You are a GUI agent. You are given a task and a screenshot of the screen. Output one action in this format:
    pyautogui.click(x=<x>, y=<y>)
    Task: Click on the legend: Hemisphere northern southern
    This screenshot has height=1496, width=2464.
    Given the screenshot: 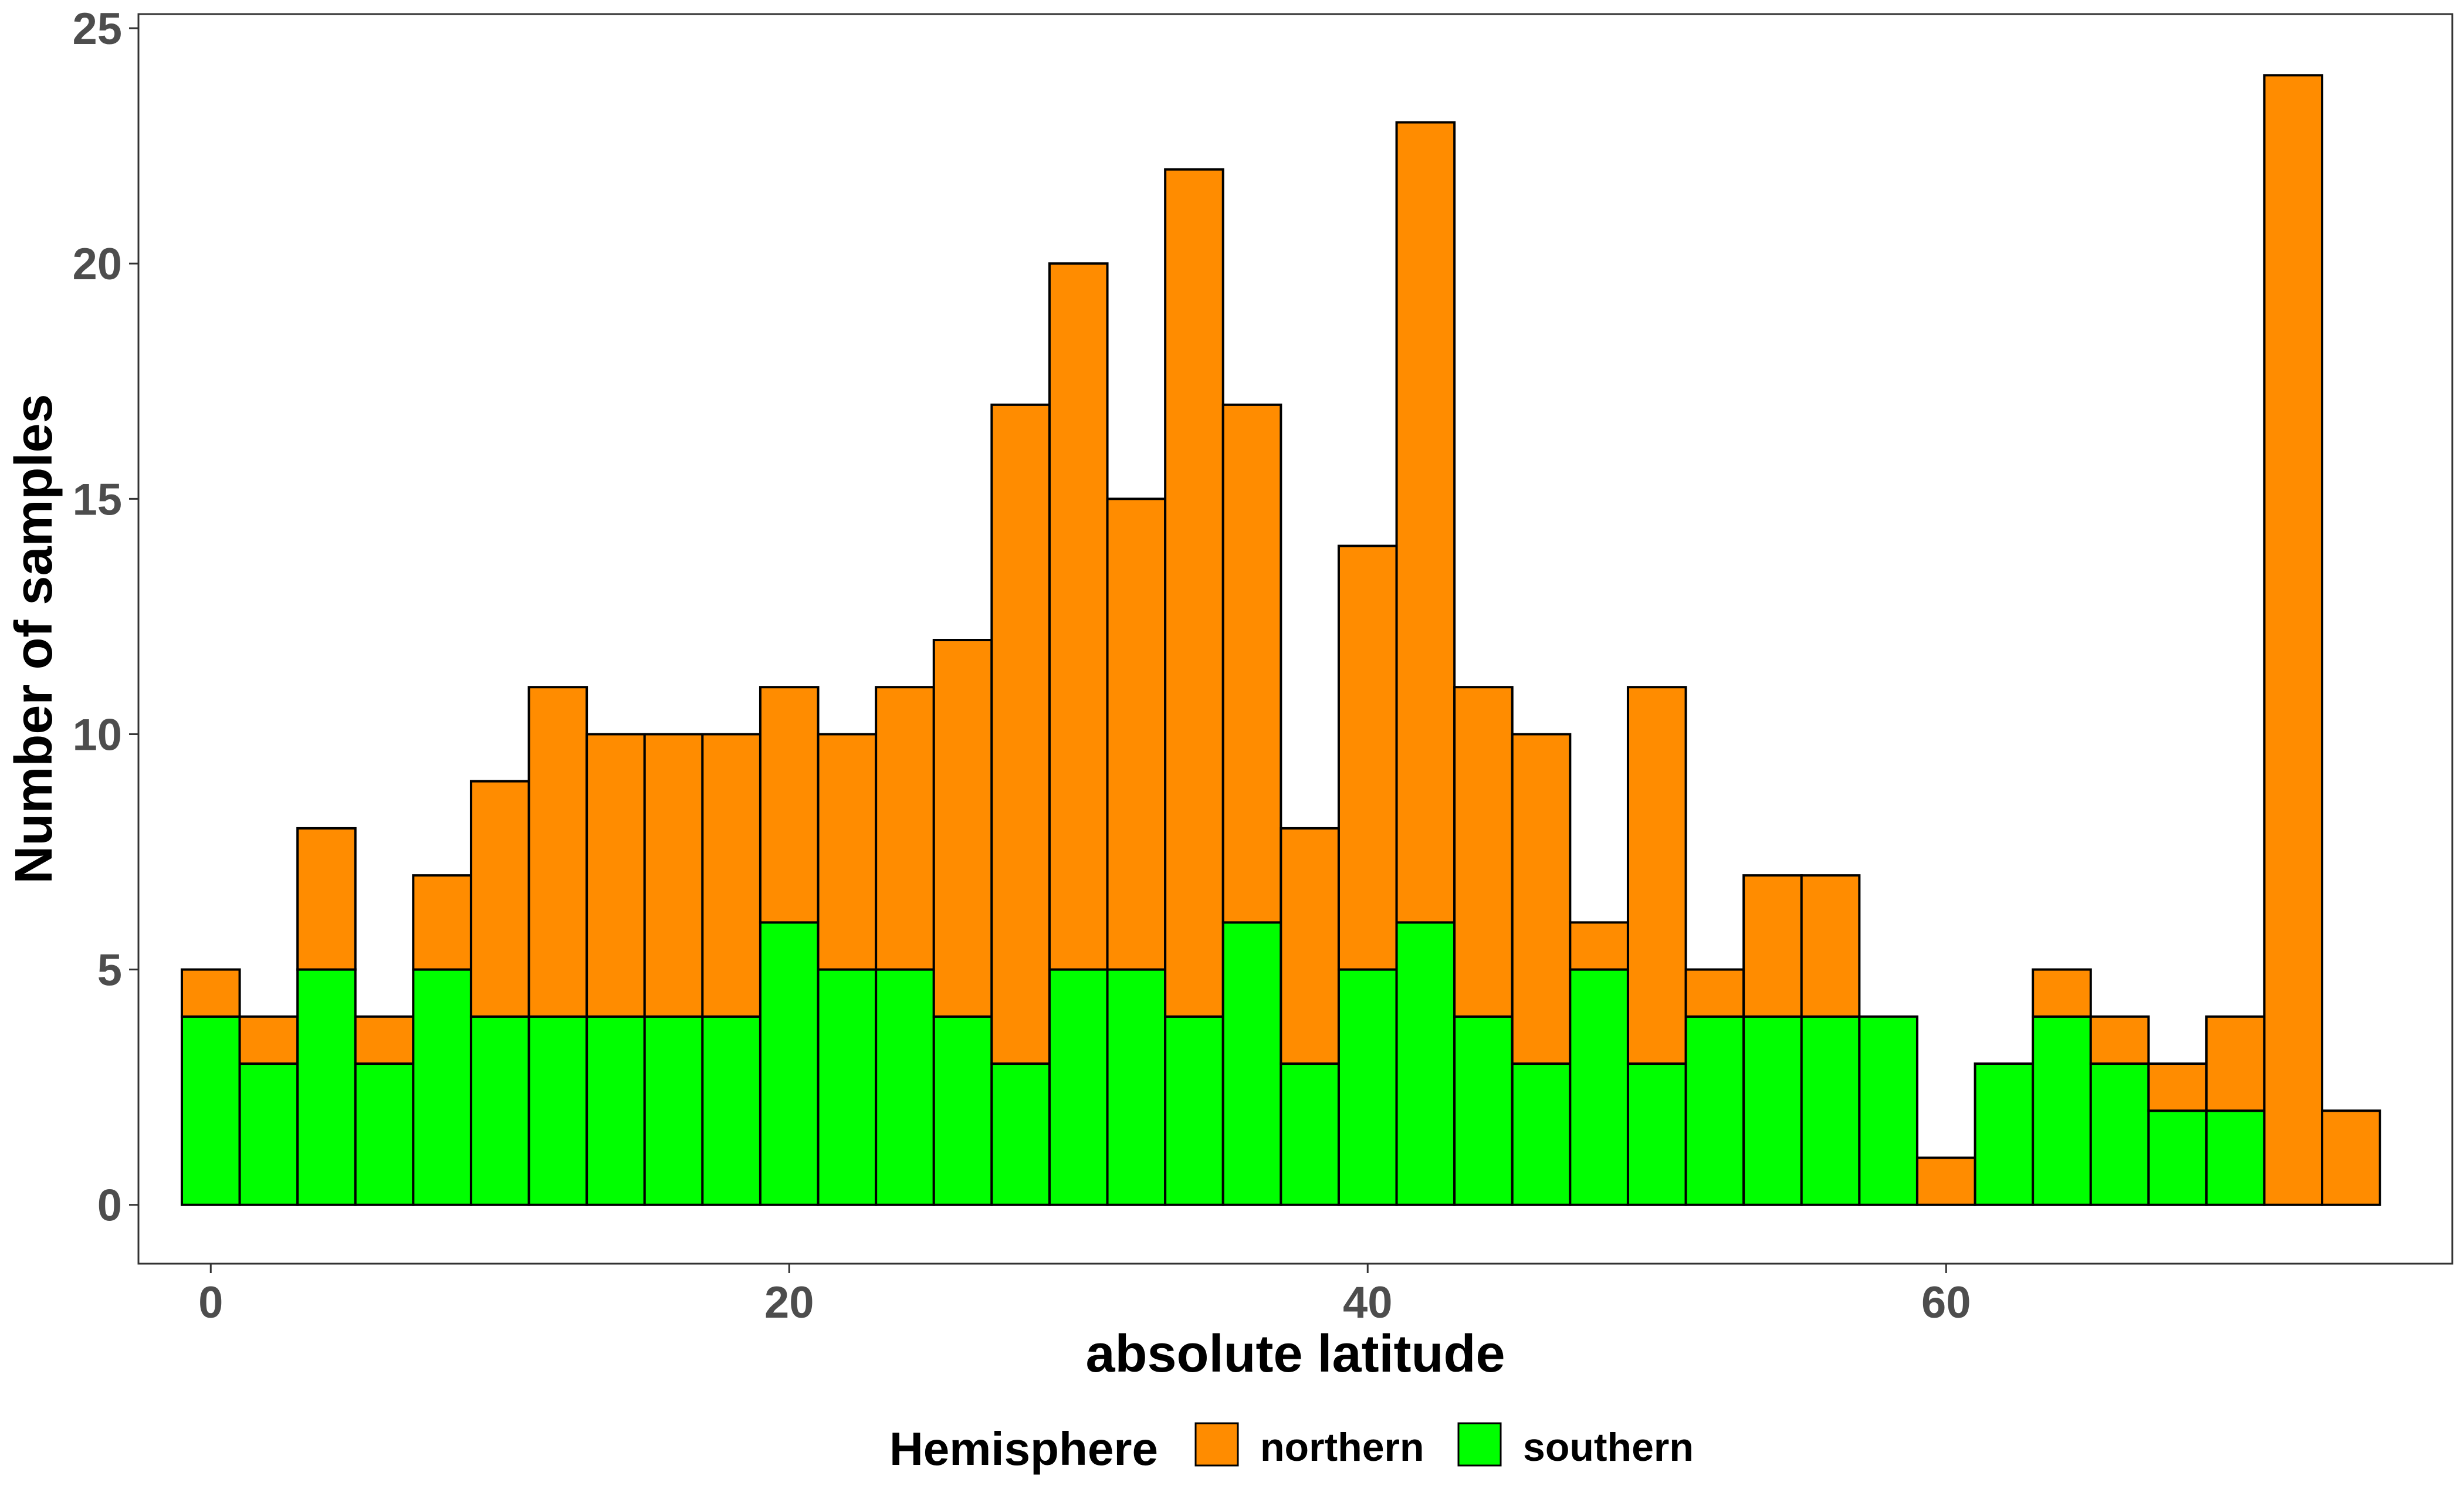 What is the action you would take?
    pyautogui.click(x=1291, y=1448)
    